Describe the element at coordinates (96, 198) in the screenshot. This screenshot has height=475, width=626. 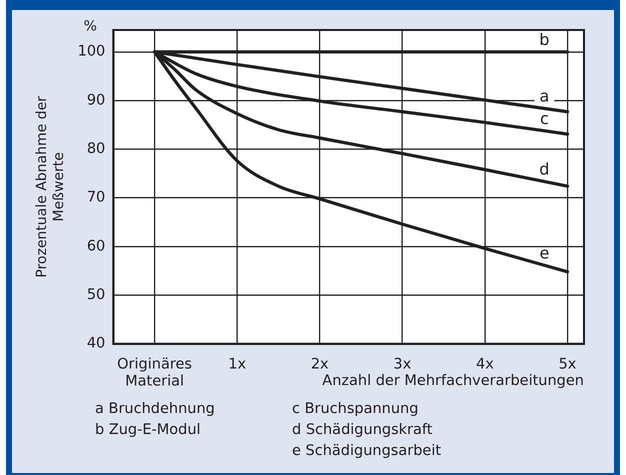
I see `y-tick-label: 70` at that location.